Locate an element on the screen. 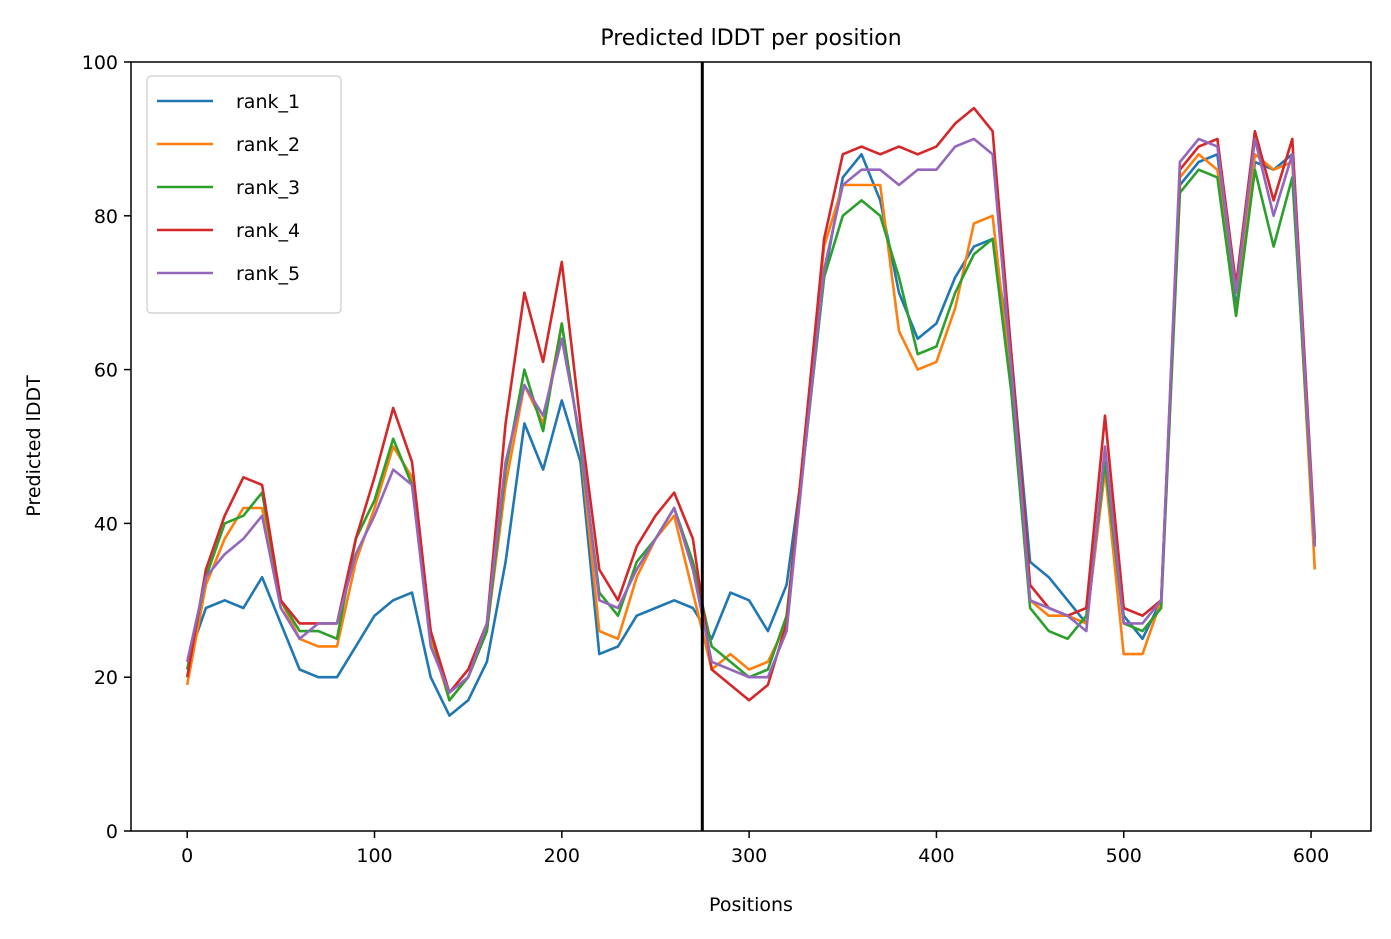 The image size is (1391, 939). x-axis-label: Positions is located at coordinates (751, 905).